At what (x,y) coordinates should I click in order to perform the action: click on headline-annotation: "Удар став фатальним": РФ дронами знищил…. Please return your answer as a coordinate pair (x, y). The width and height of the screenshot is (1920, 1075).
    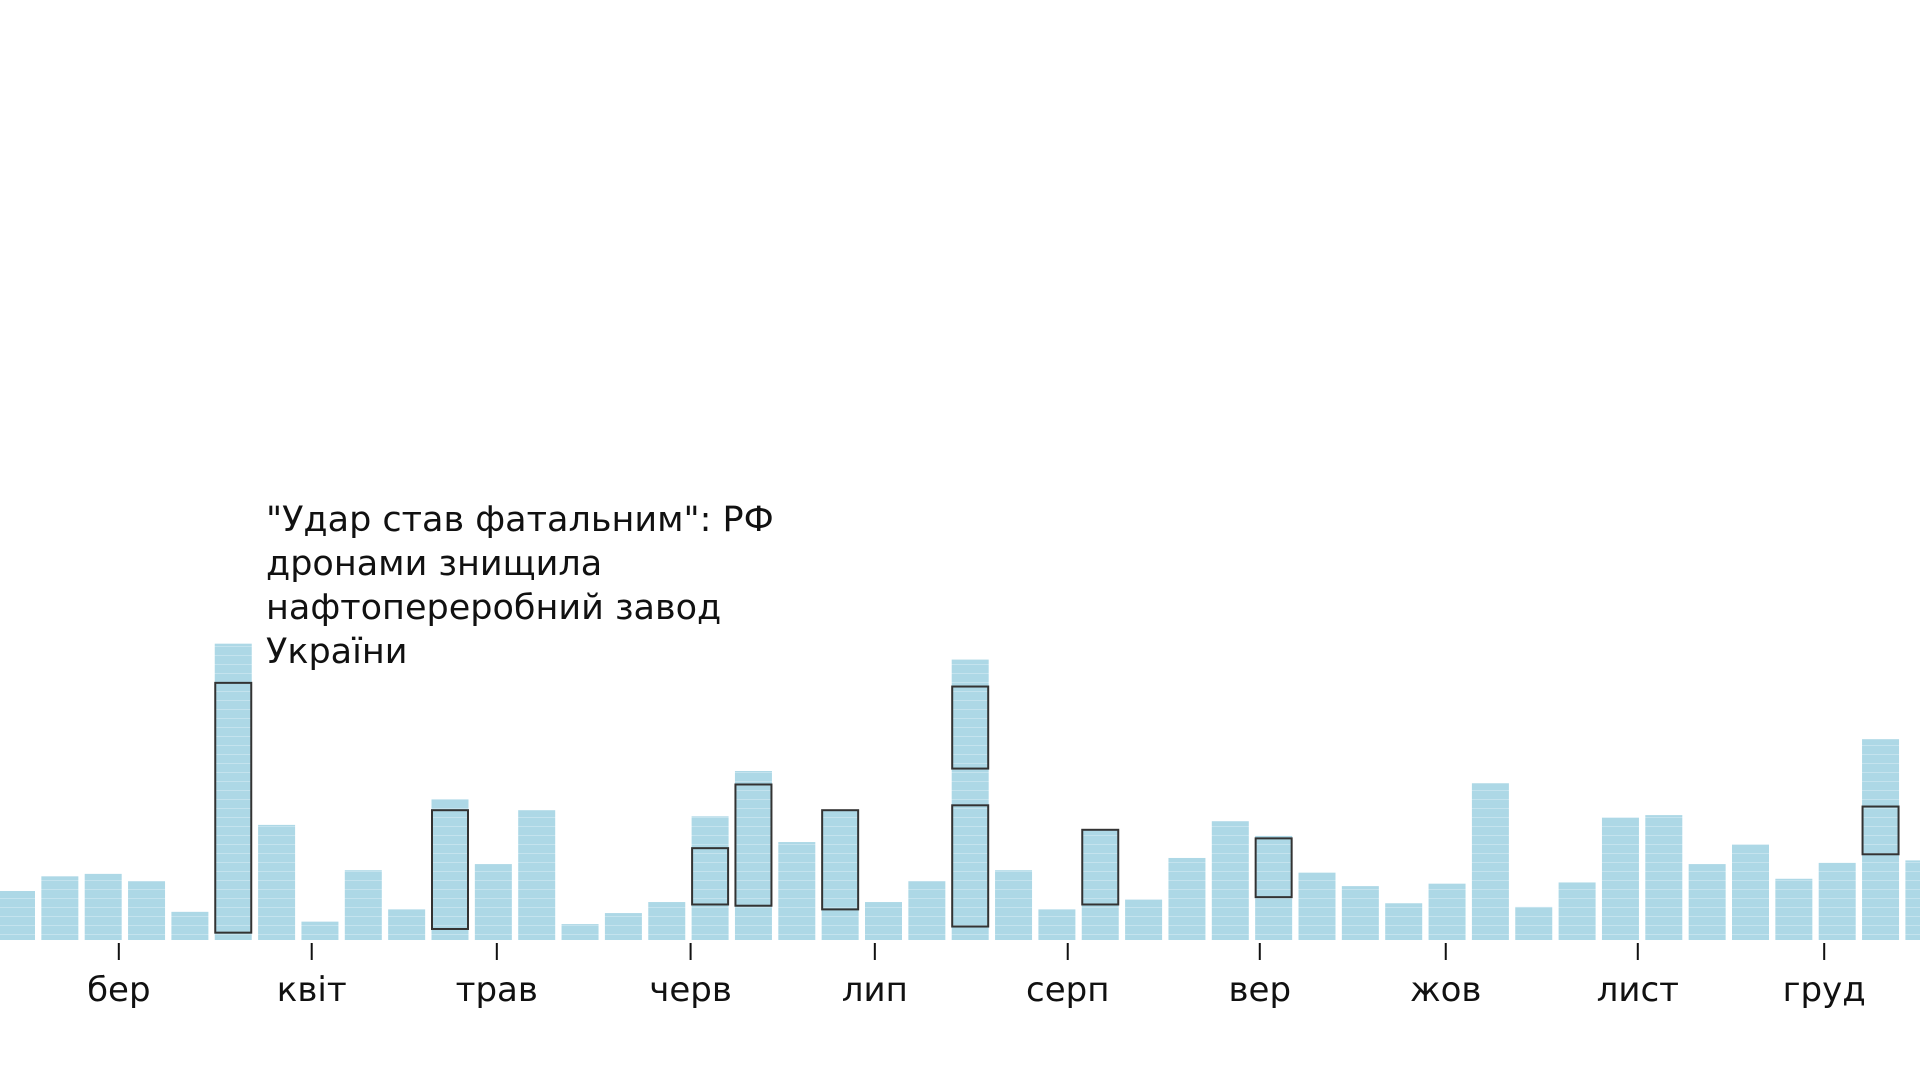
    Looking at the image, I should click on (520, 586).